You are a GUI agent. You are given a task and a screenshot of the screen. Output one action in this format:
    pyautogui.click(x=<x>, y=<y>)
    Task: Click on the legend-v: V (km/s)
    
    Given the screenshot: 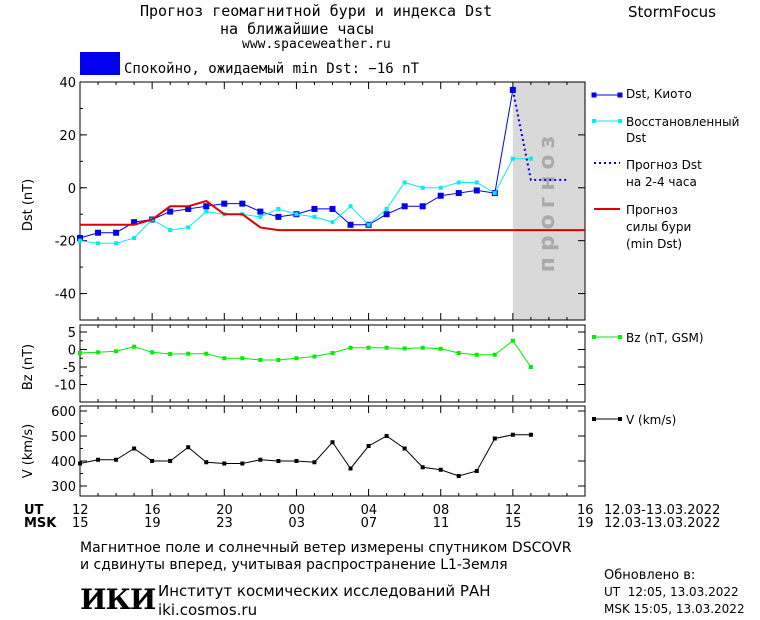 What is the action you would take?
    pyautogui.click(x=651, y=420)
    